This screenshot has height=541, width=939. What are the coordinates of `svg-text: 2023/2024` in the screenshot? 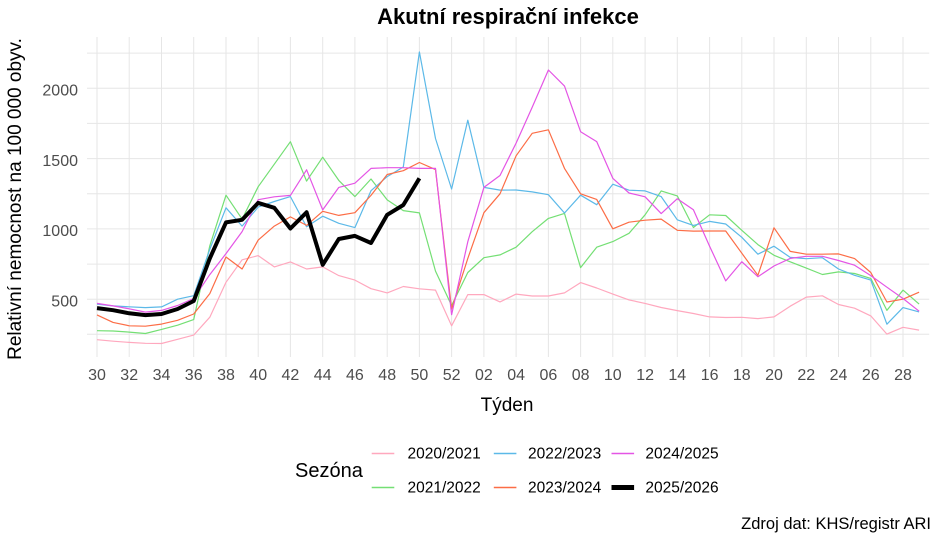 It's located at (565, 488).